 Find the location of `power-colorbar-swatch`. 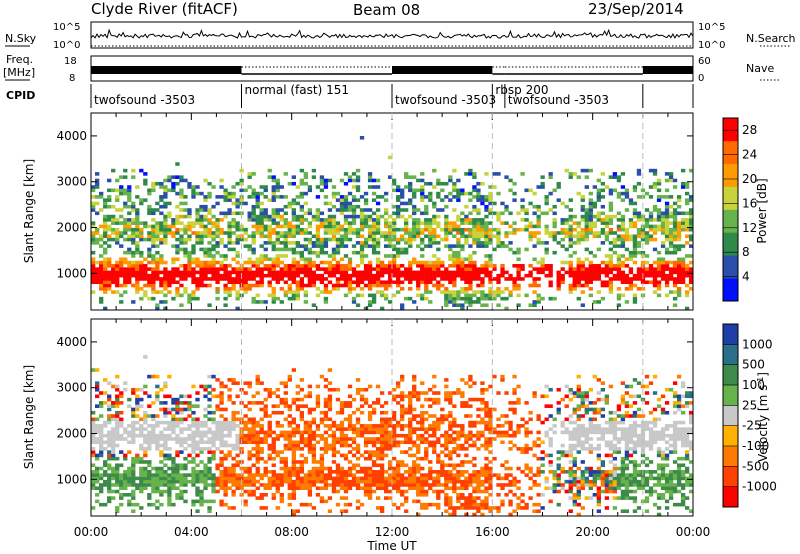

power-colorbar-swatch is located at coordinates (730, 175).